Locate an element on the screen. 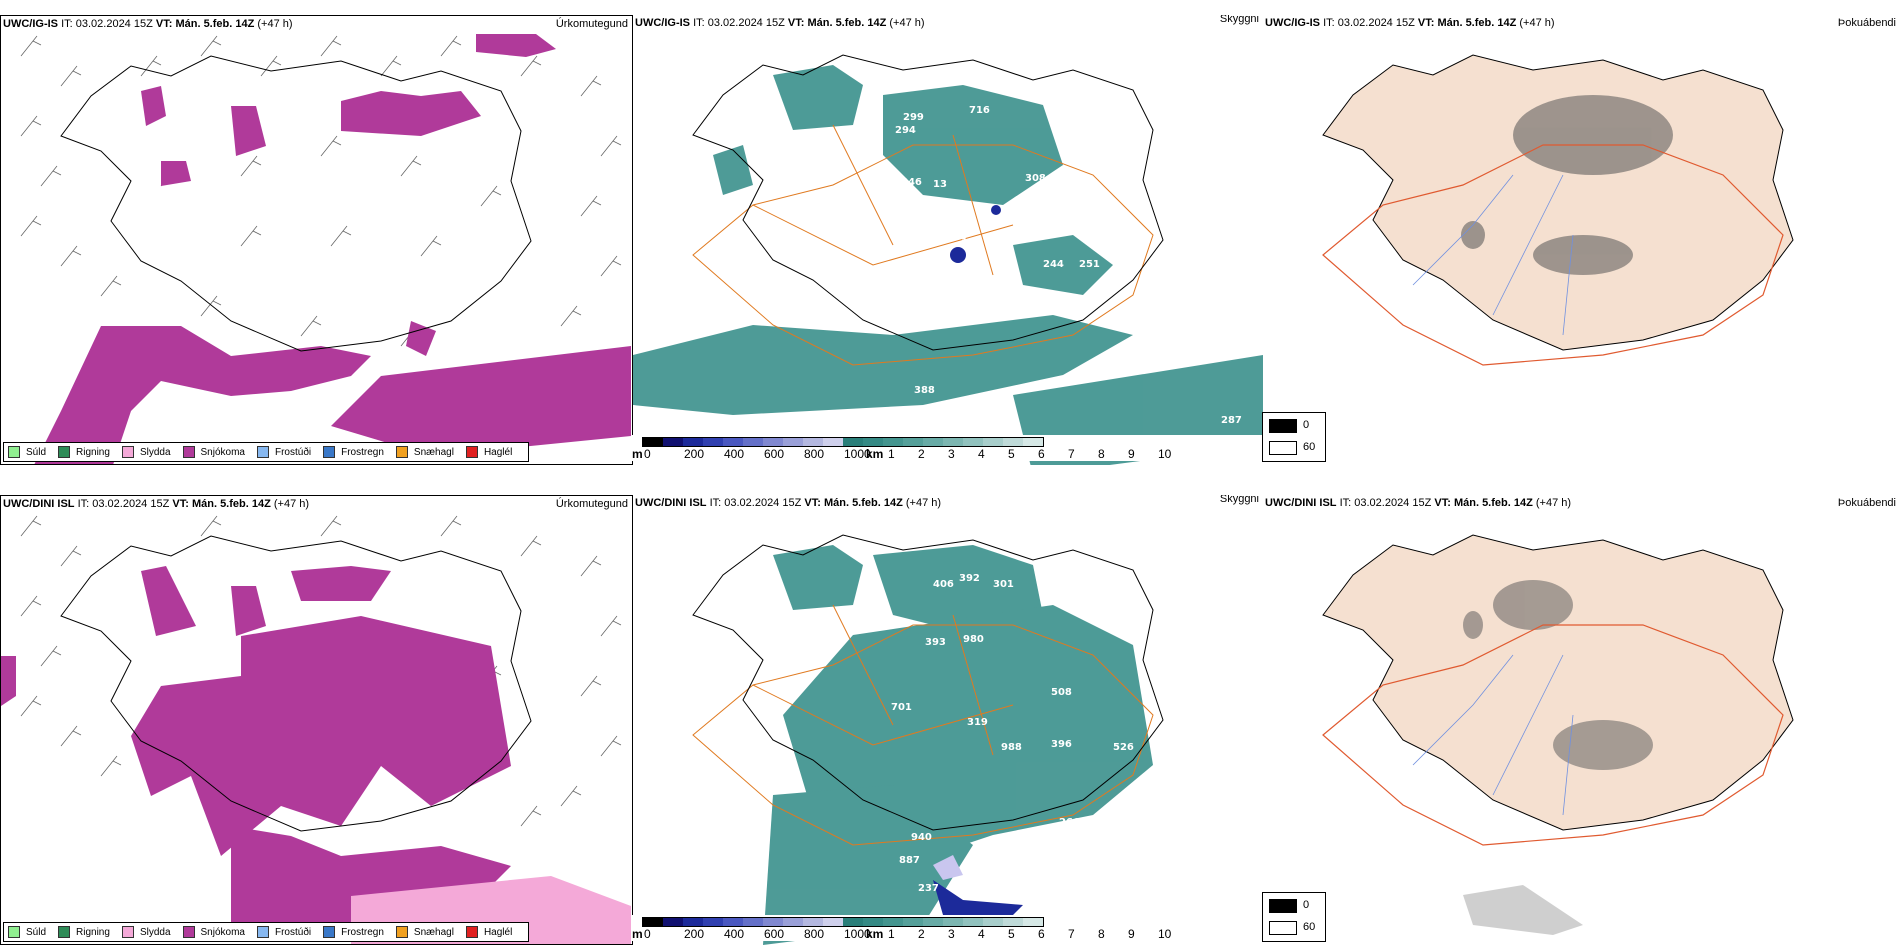 The image size is (1900, 950). ceiling-value-label: 388 is located at coordinates (924, 390).